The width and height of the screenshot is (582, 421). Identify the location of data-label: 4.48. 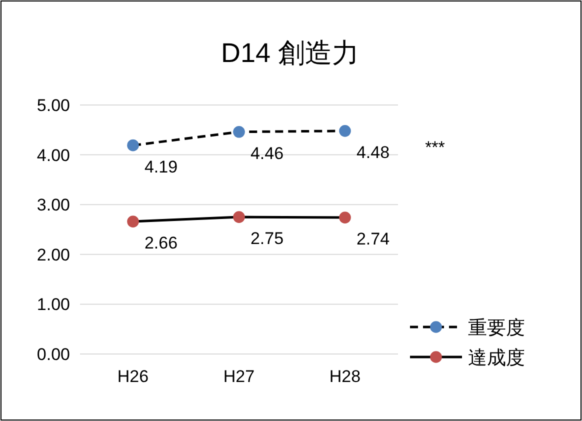
(373, 152).